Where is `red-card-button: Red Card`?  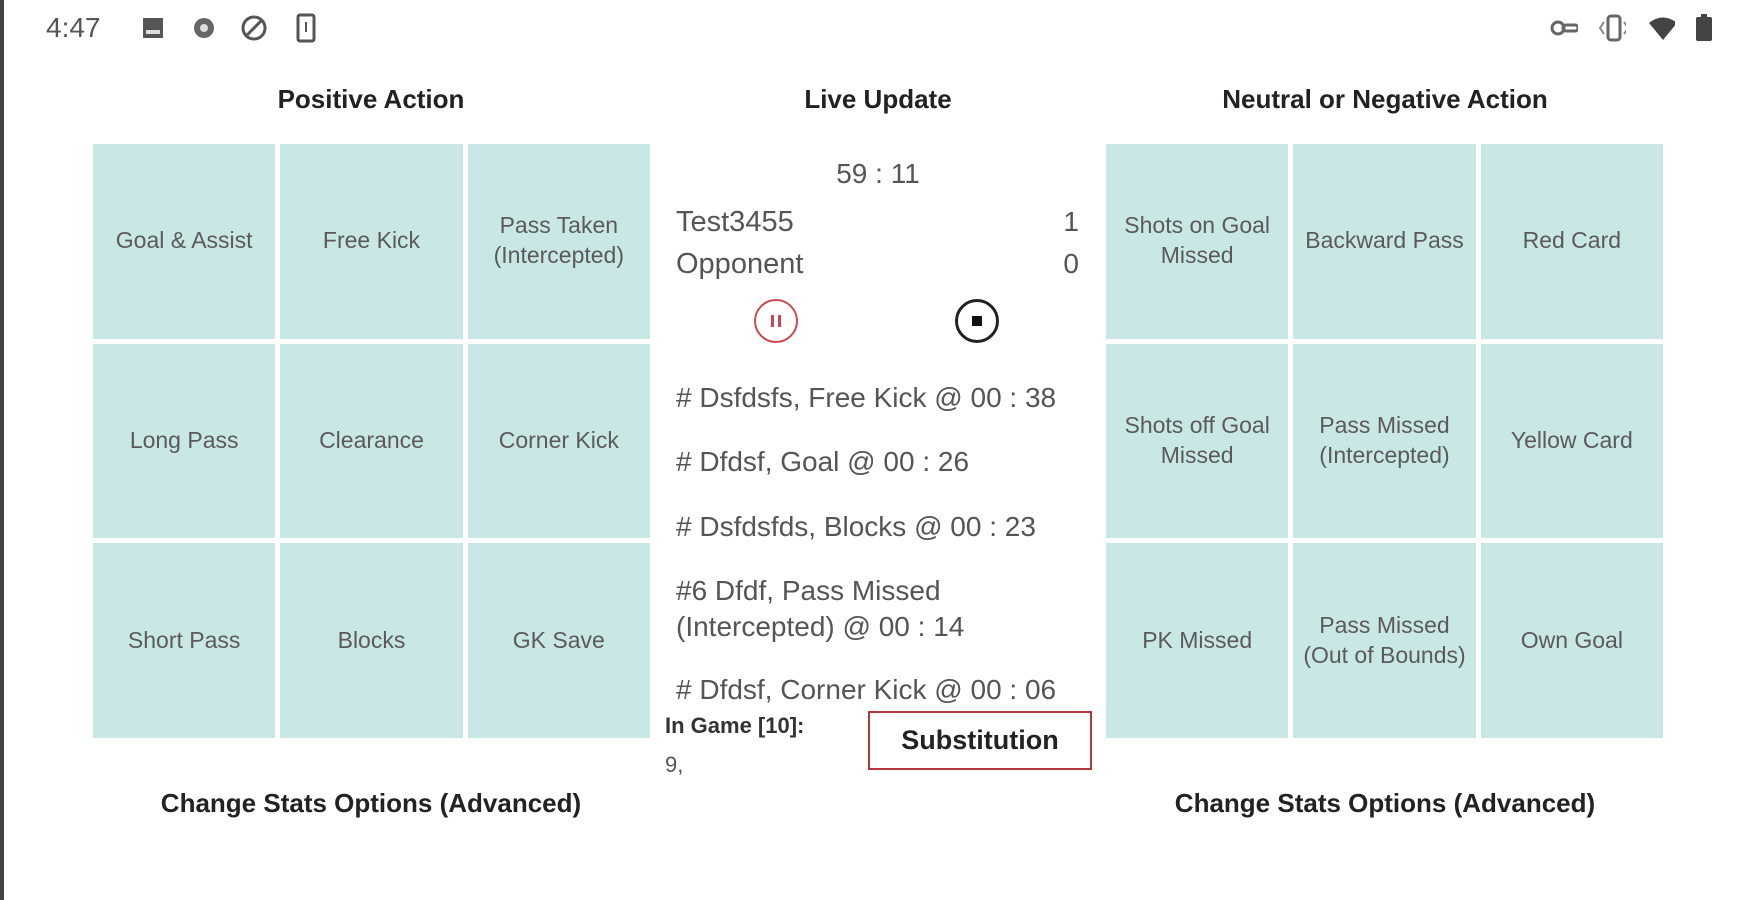
red-card-button: Red Card is located at coordinates (1571, 241).